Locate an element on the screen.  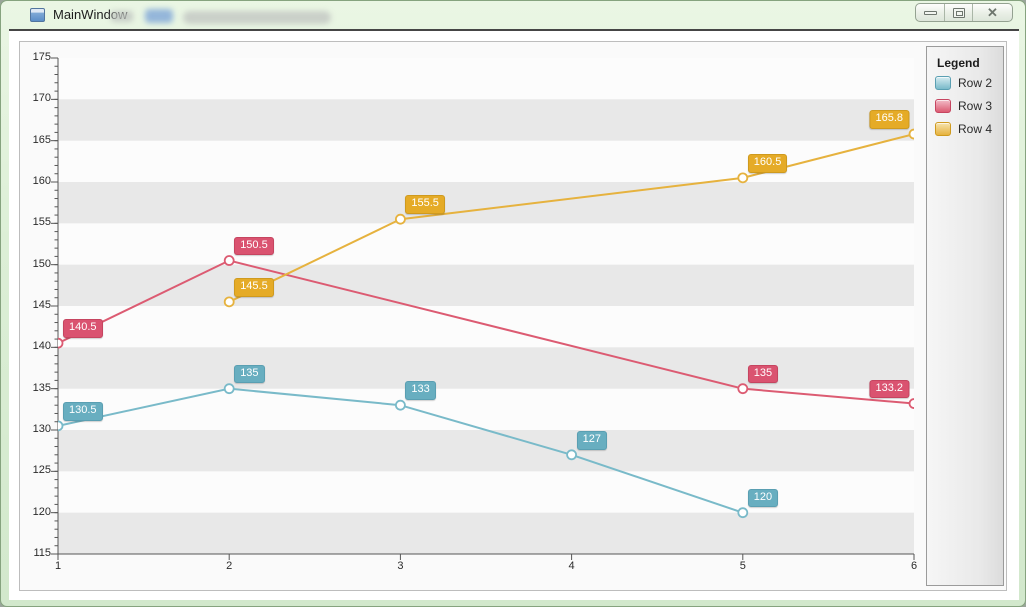
y-tick-label: 120 is located at coordinates (41, 511).